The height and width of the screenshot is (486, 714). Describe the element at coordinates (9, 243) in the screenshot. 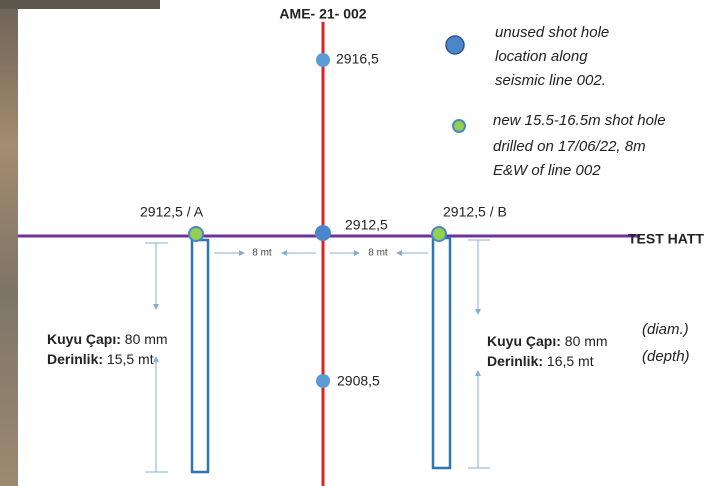

I see `aerial-strip` at that location.